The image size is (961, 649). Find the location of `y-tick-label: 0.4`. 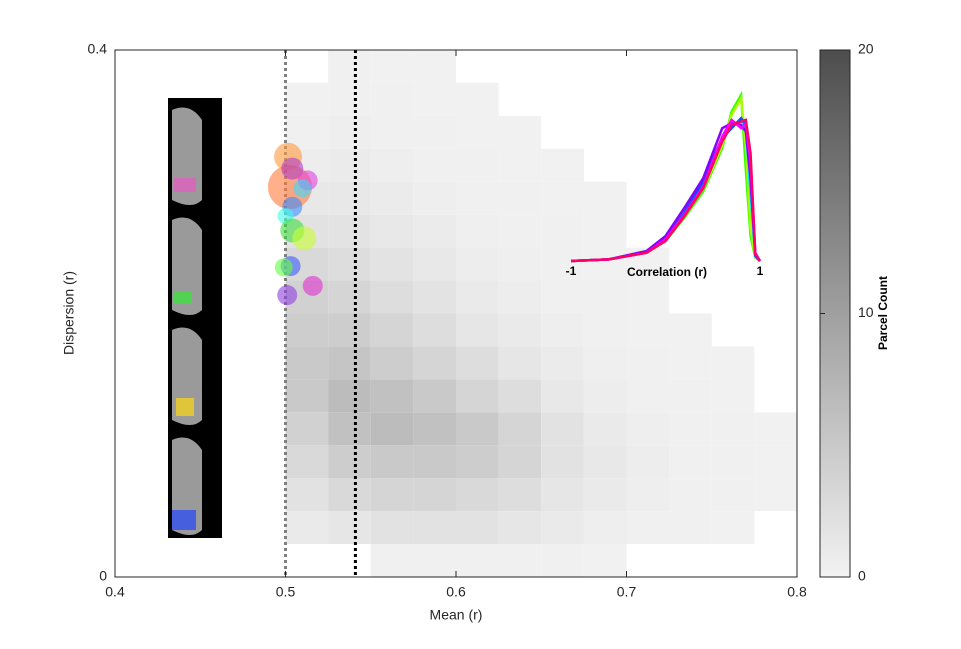

y-tick-label: 0.4 is located at coordinates (98, 49).